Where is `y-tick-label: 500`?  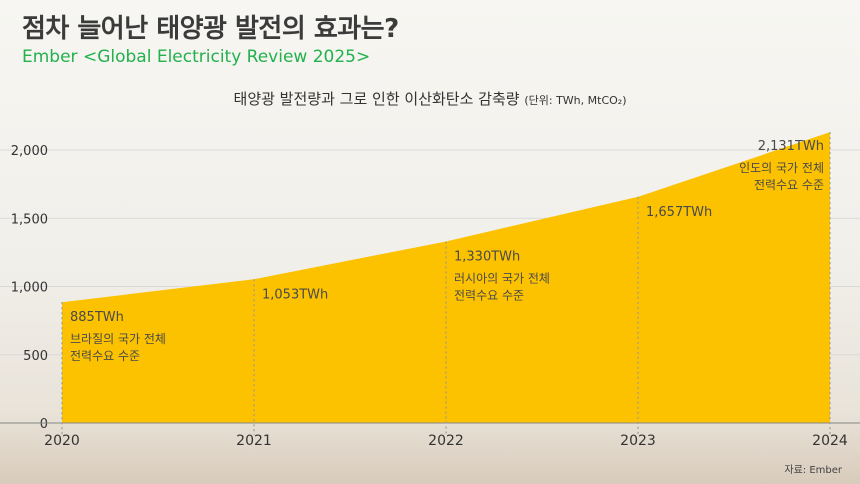 y-tick-label: 500 is located at coordinates (35, 356).